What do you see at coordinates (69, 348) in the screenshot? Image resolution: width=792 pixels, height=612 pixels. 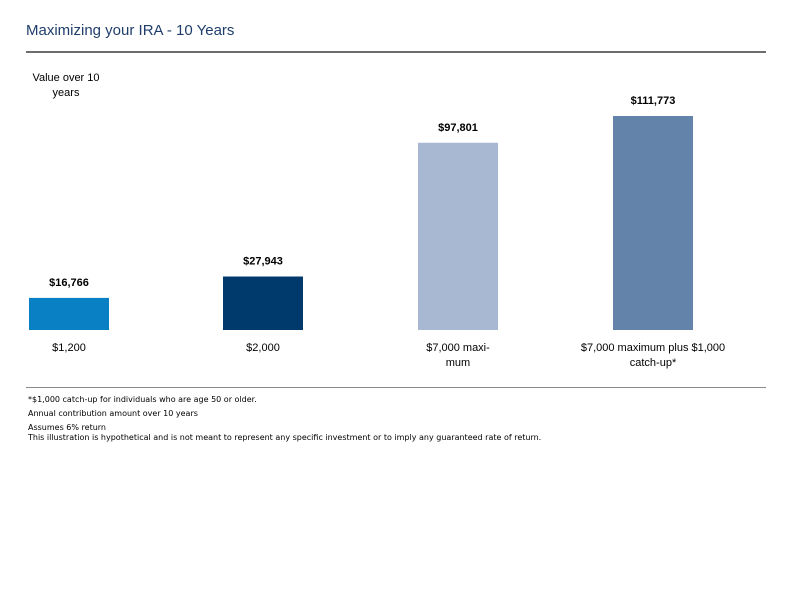 I see `category-label-1: $1,200` at bounding box center [69, 348].